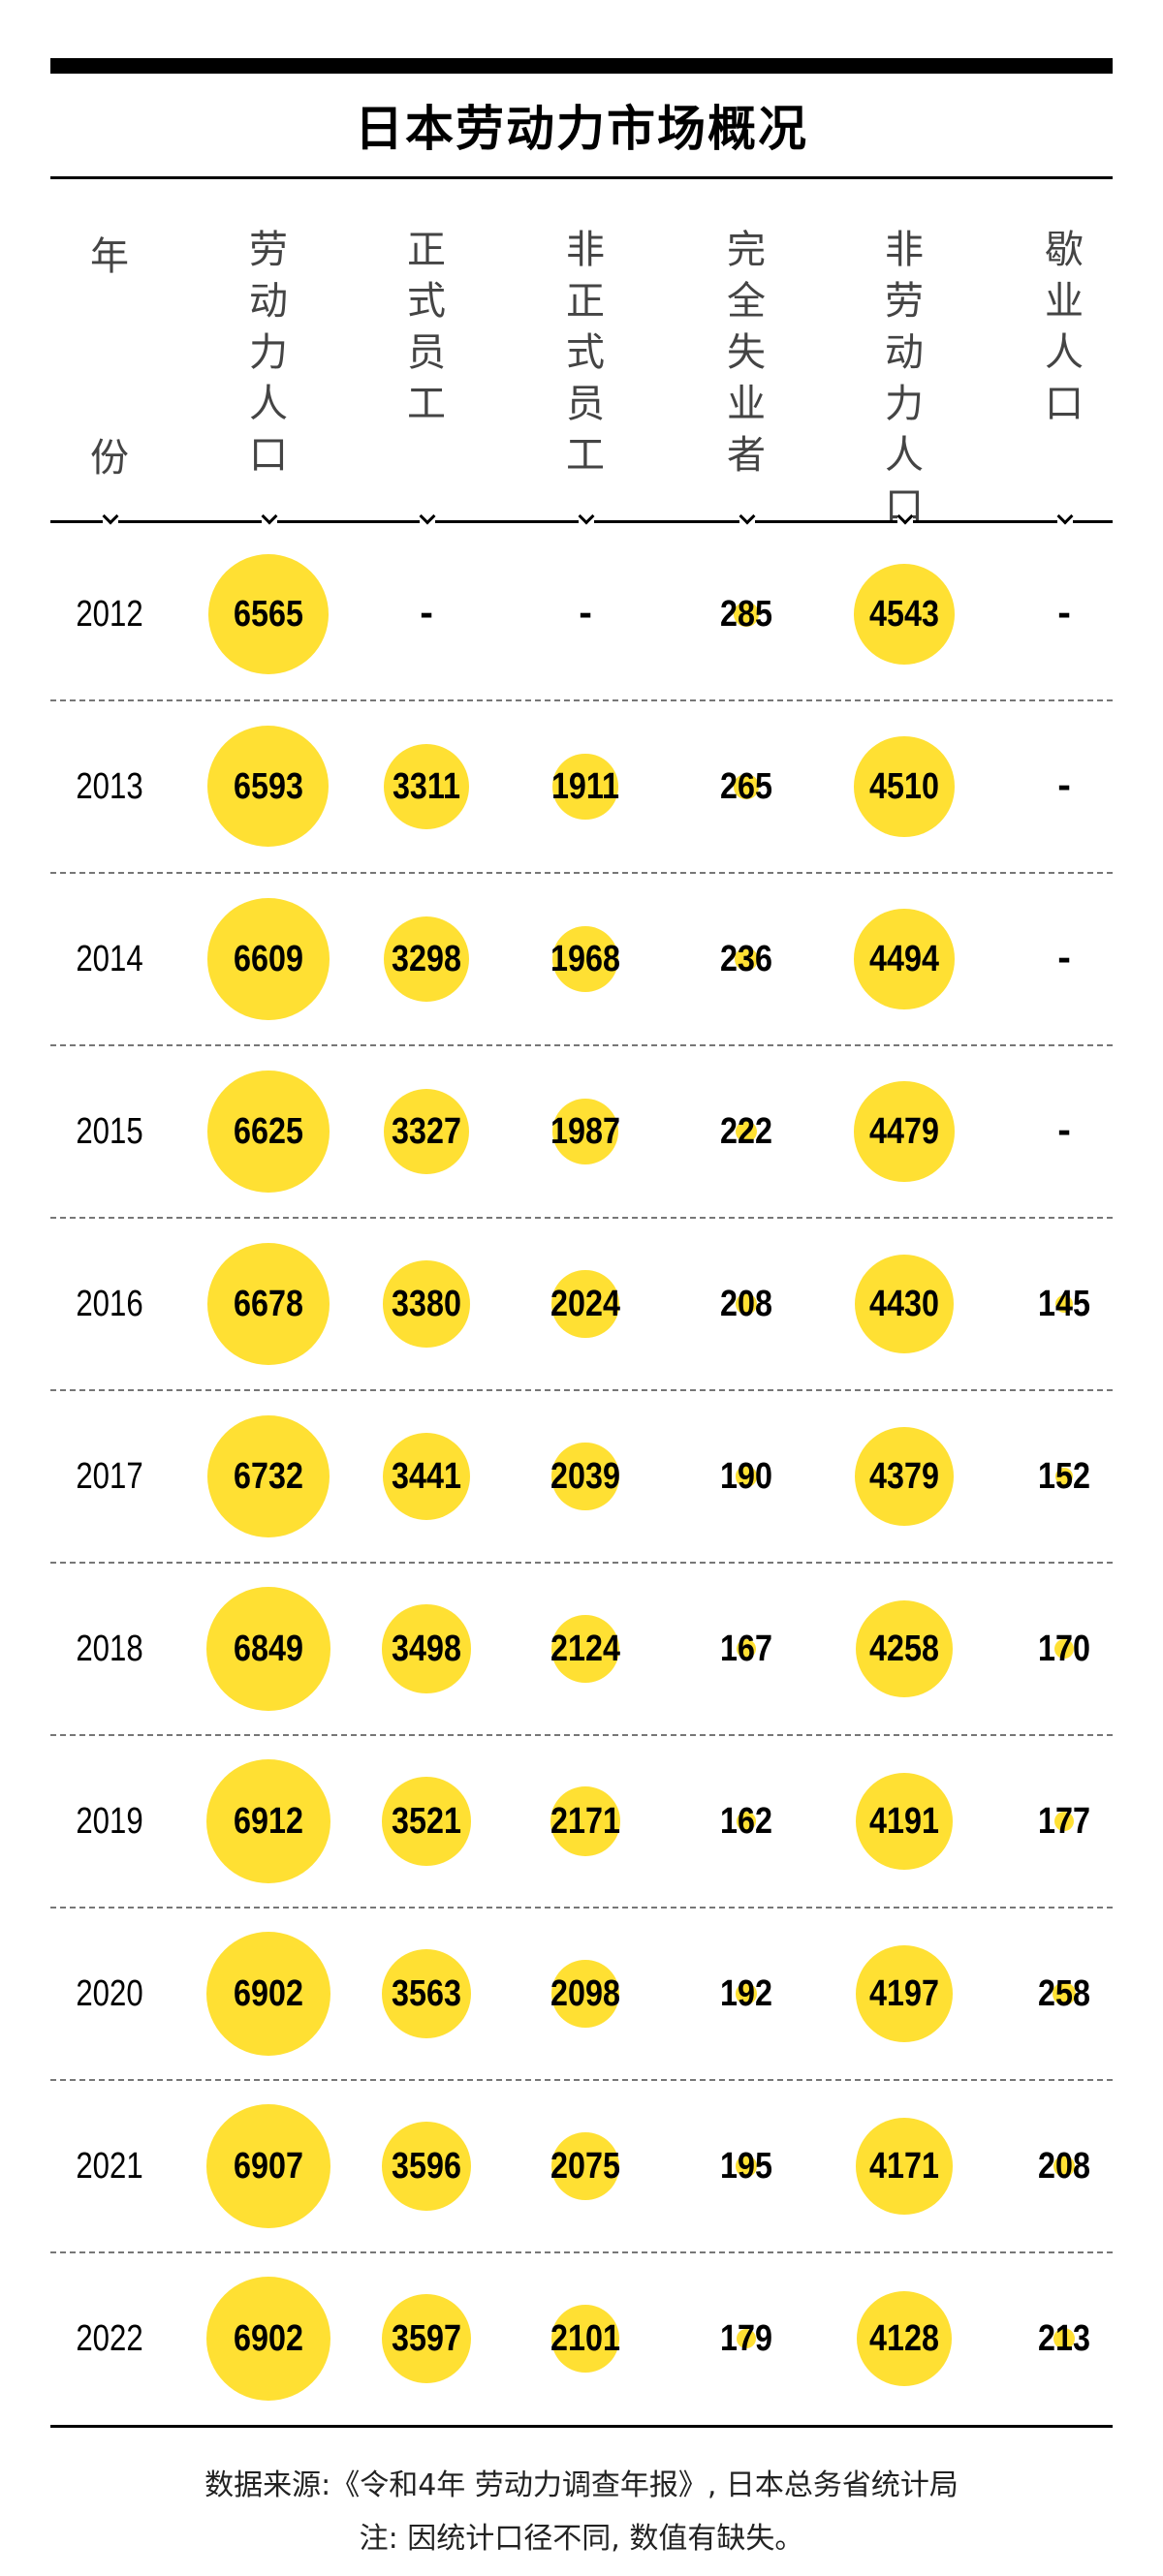  What do you see at coordinates (109, 1304) in the screenshot?
I see `year-label: 2016` at bounding box center [109, 1304].